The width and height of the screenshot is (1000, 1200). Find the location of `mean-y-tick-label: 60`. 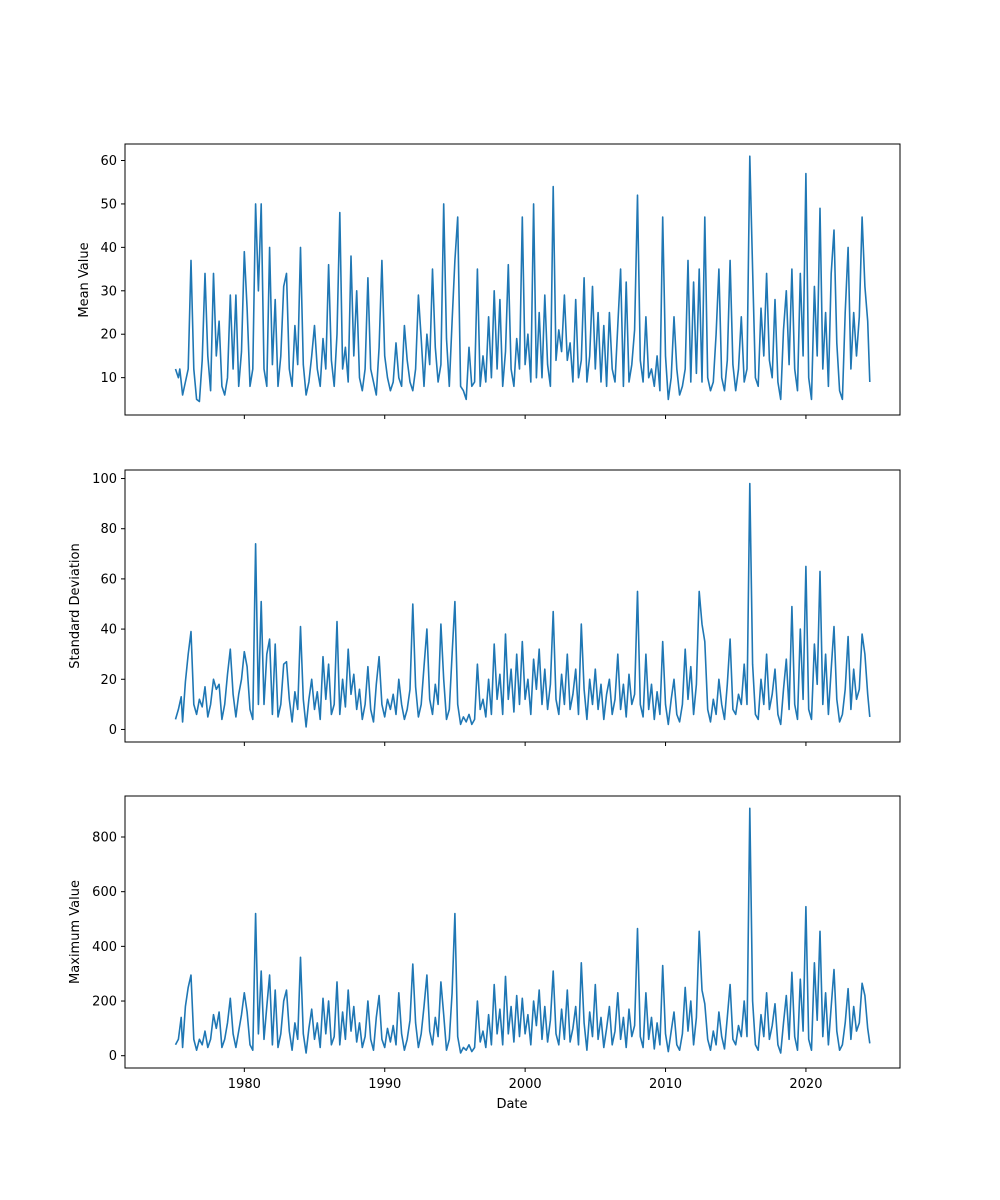

mean-y-tick-label: 60 is located at coordinates (108, 161).